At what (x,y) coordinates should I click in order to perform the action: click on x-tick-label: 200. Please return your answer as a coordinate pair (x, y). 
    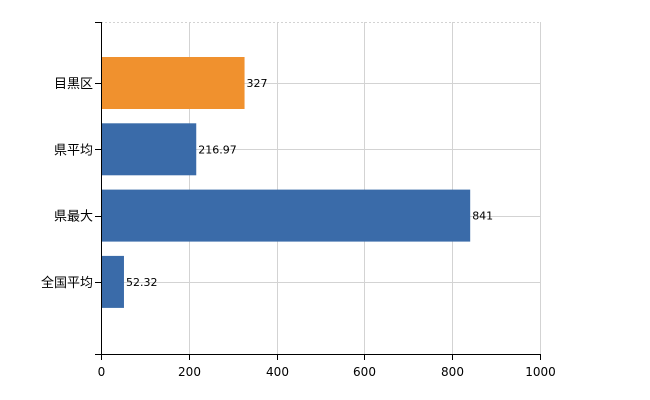
    Looking at the image, I should click on (189, 372).